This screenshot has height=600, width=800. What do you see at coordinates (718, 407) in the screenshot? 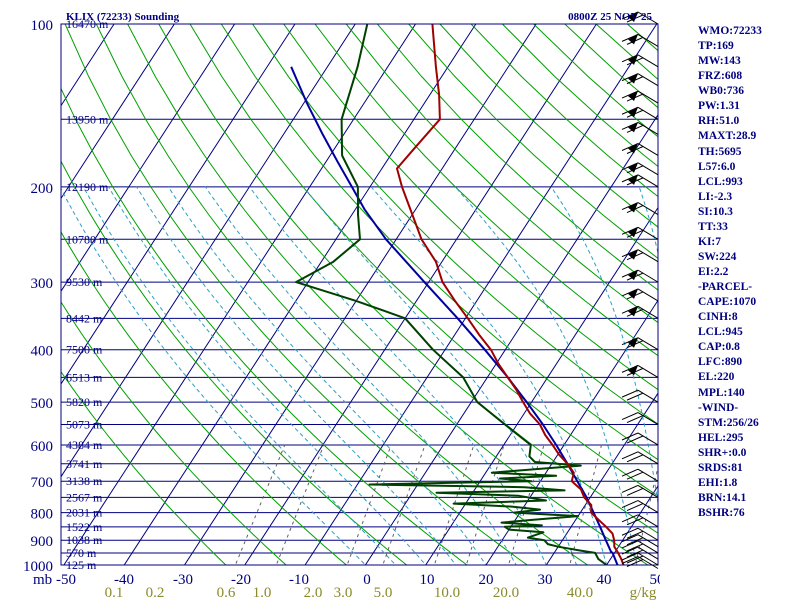
I see `index-item: -WIND-` at bounding box center [718, 407].